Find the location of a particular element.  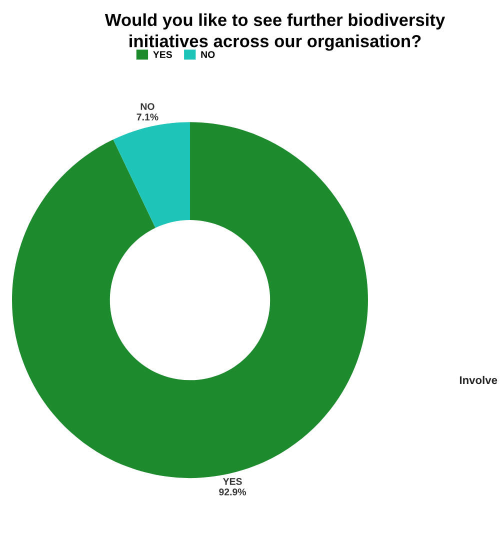

chart-title: Would you like to see further biodiversity initiatives across our organisation? is located at coordinates (275, 32).